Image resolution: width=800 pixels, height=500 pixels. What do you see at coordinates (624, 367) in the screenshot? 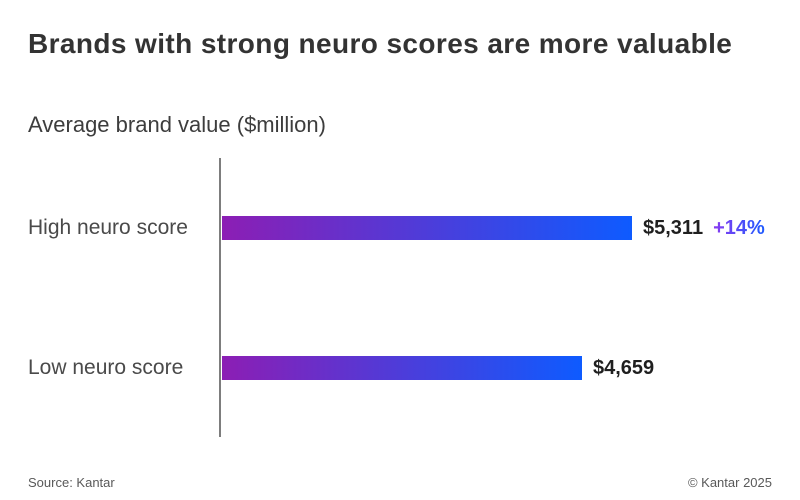
I see `bar-value-label: $4,659` at bounding box center [624, 367].